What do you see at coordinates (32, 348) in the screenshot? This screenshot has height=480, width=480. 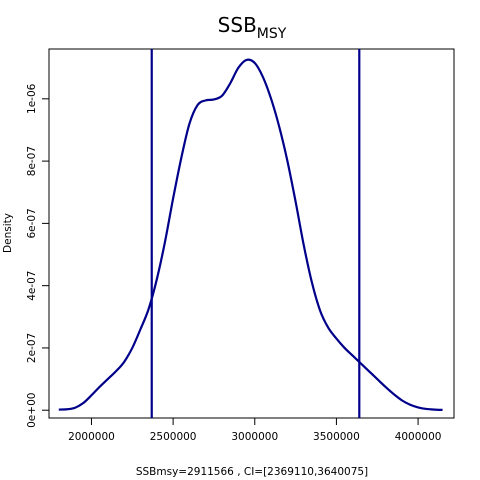 I see `y-tick-label: 2e-07` at bounding box center [32, 348].